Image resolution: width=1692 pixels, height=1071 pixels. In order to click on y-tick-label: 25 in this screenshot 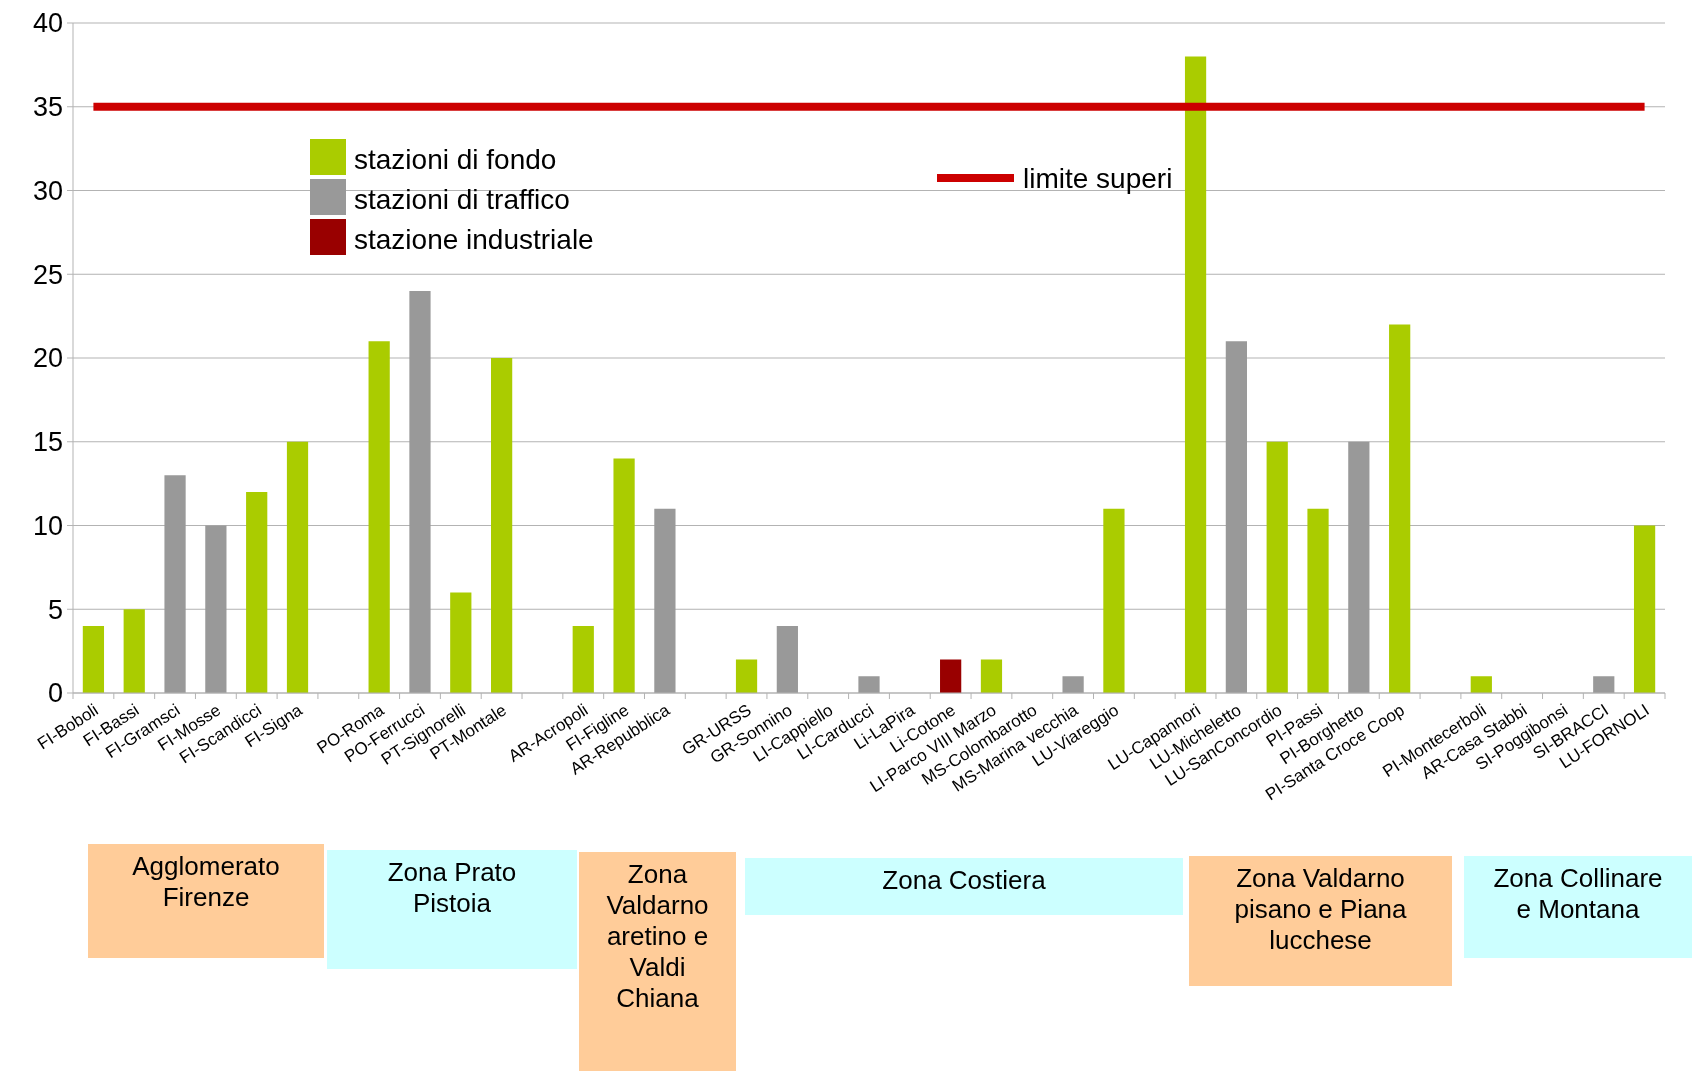, I will do `click(47, 274)`.